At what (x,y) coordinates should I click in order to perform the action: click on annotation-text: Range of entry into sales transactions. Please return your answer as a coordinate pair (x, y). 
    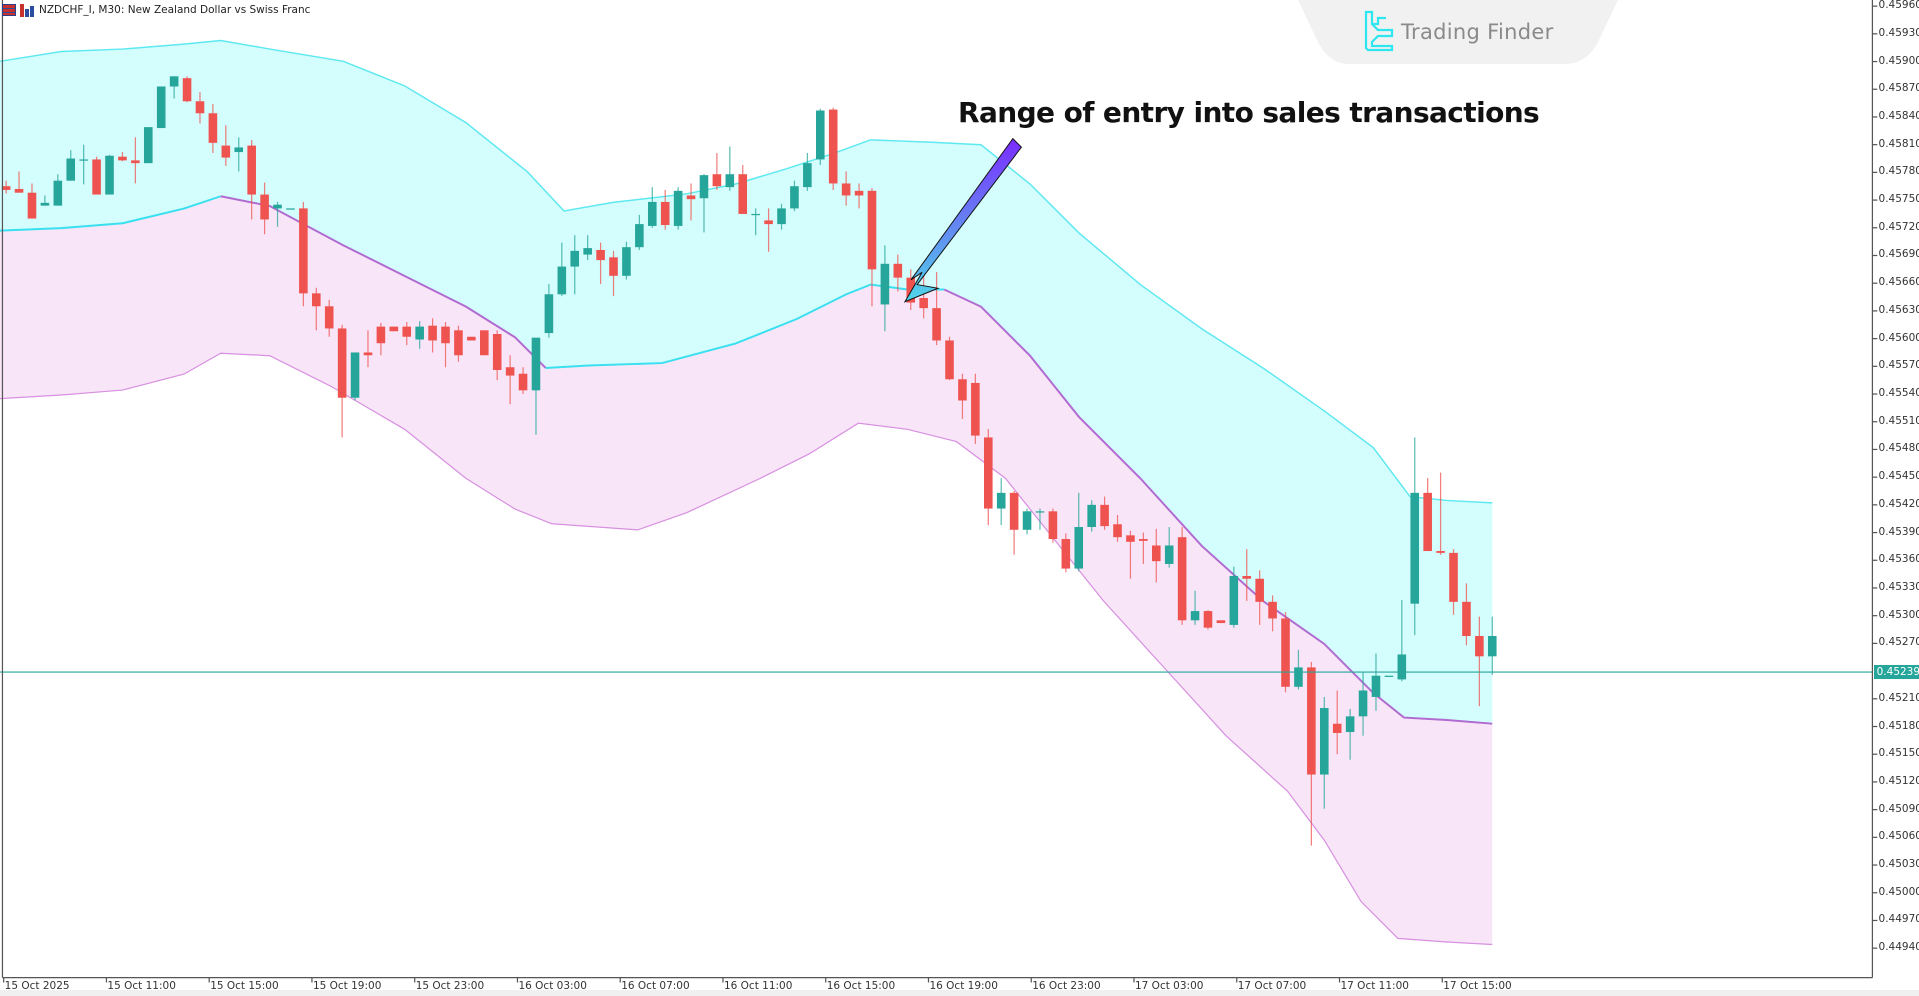
    Looking at the image, I should click on (1249, 112).